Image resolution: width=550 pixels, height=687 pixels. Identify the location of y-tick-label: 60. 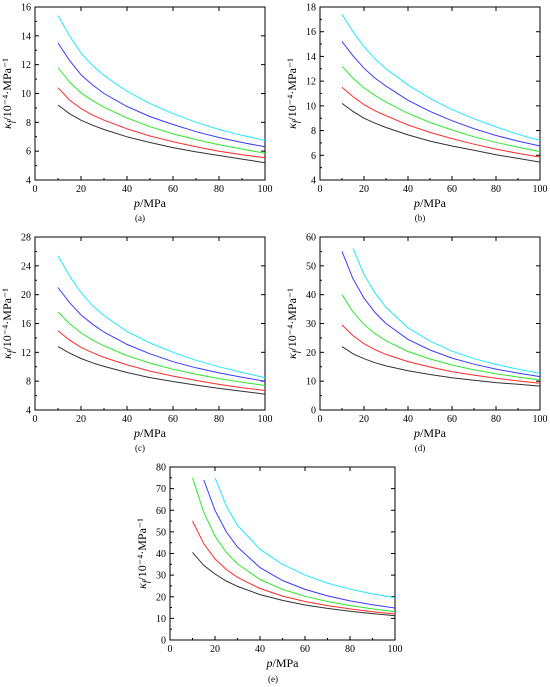
(311, 238).